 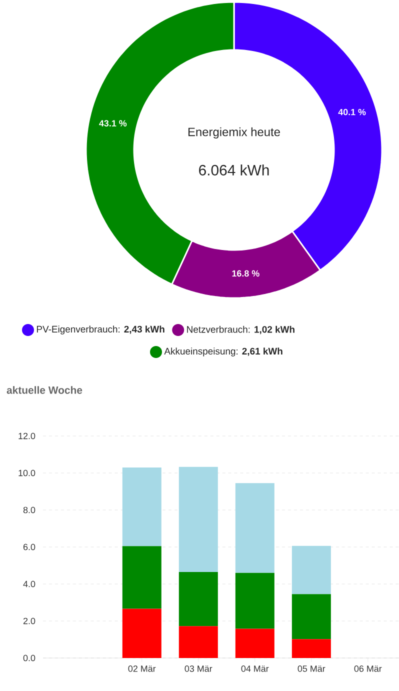 What do you see at coordinates (100, 330) in the screenshot?
I see `legend-label: PV-Eigenverbrauch: 2,43 kWh` at bounding box center [100, 330].